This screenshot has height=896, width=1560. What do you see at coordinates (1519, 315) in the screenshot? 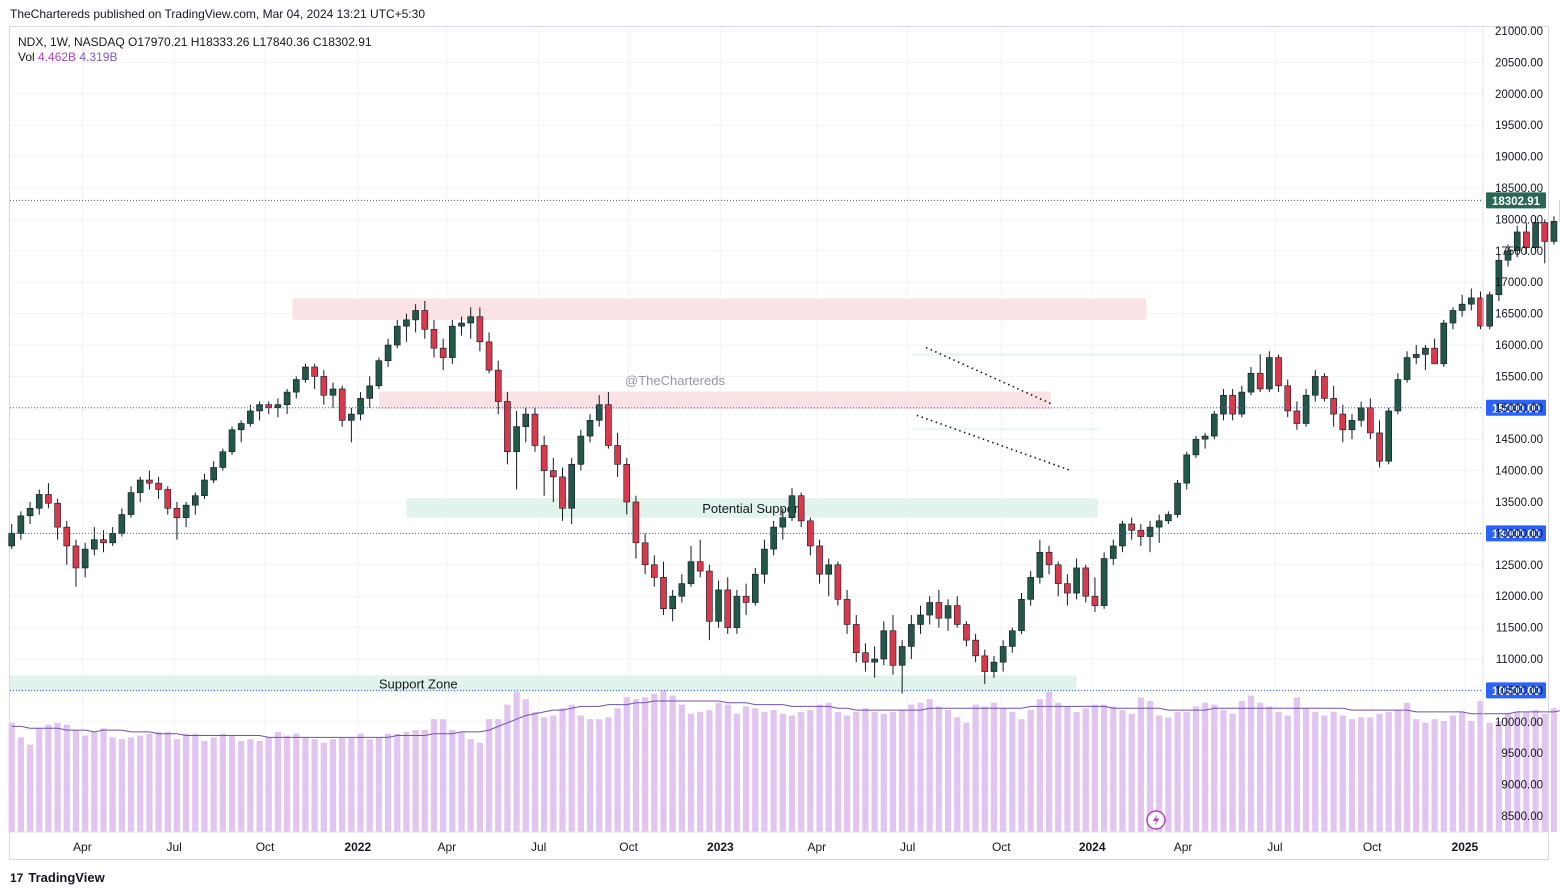
I see `price-tick-label: 16500.00` at bounding box center [1519, 315].